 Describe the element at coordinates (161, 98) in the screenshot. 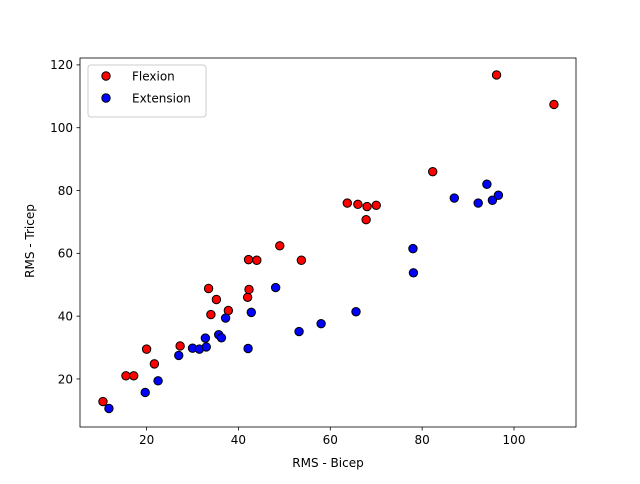

I see `legend-label-extension: Extension` at that location.